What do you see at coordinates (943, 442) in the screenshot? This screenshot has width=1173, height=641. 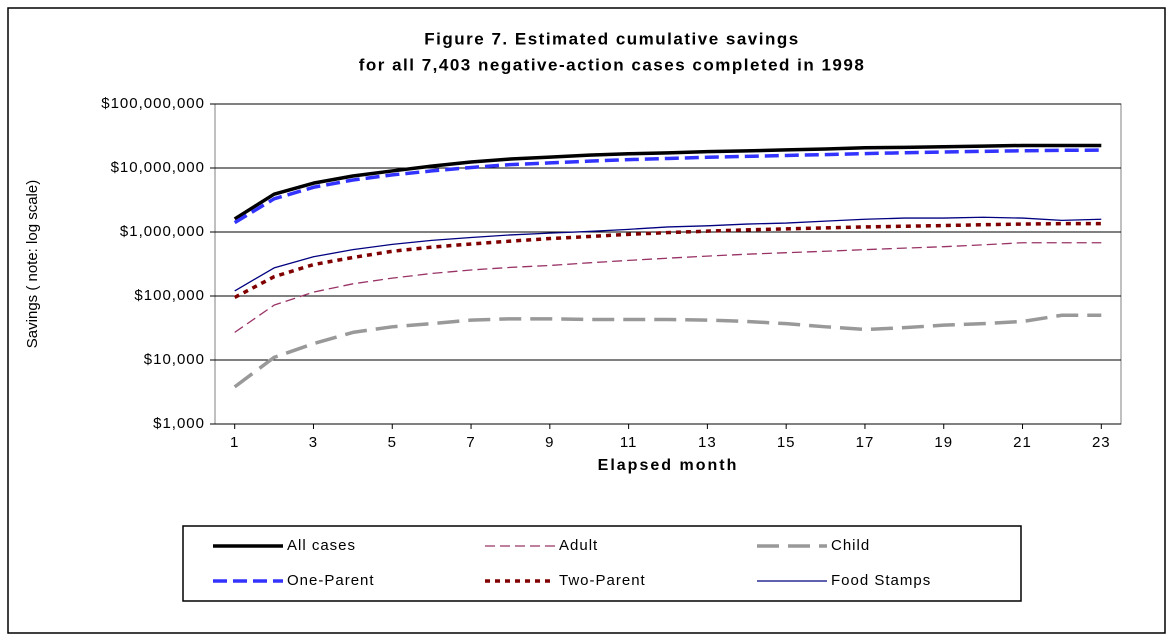 I see `x-tick-label: 19` at bounding box center [943, 442].